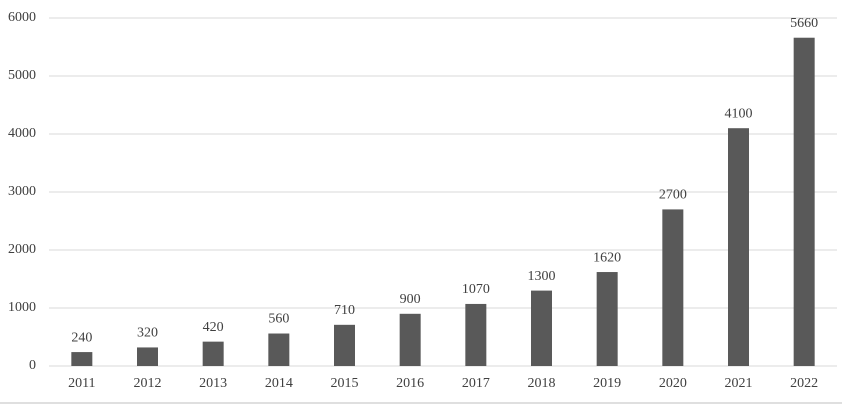  Describe the element at coordinates (476, 383) in the screenshot. I see `x-tick-label: 2017` at that location.